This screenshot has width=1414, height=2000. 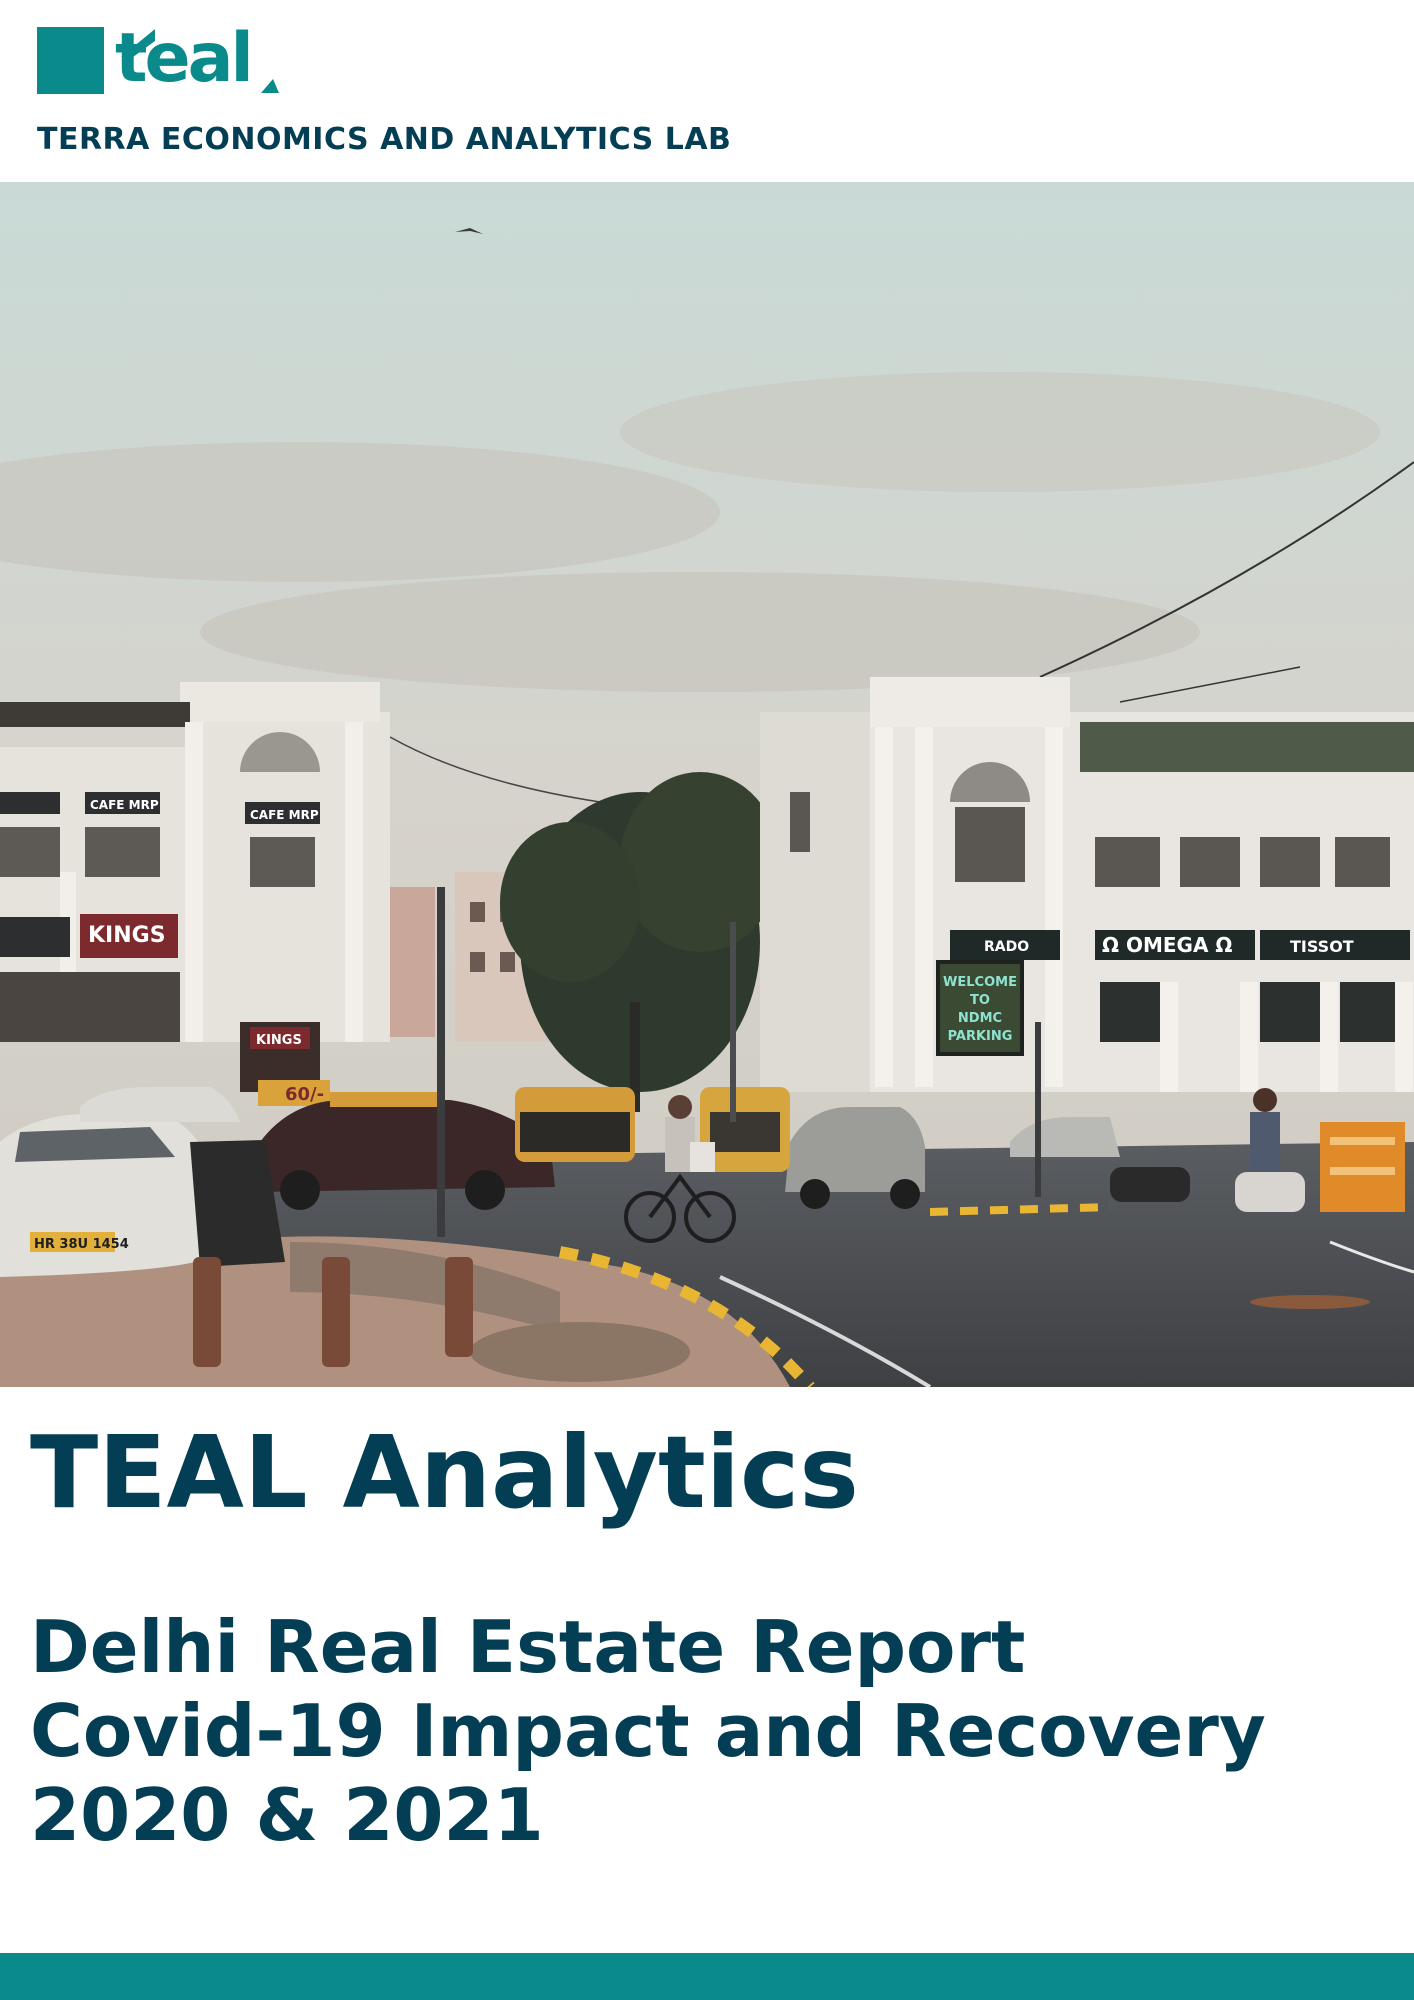 What do you see at coordinates (980, 982) in the screenshot?
I see `welcome-sign-line-1: WELCOME` at bounding box center [980, 982].